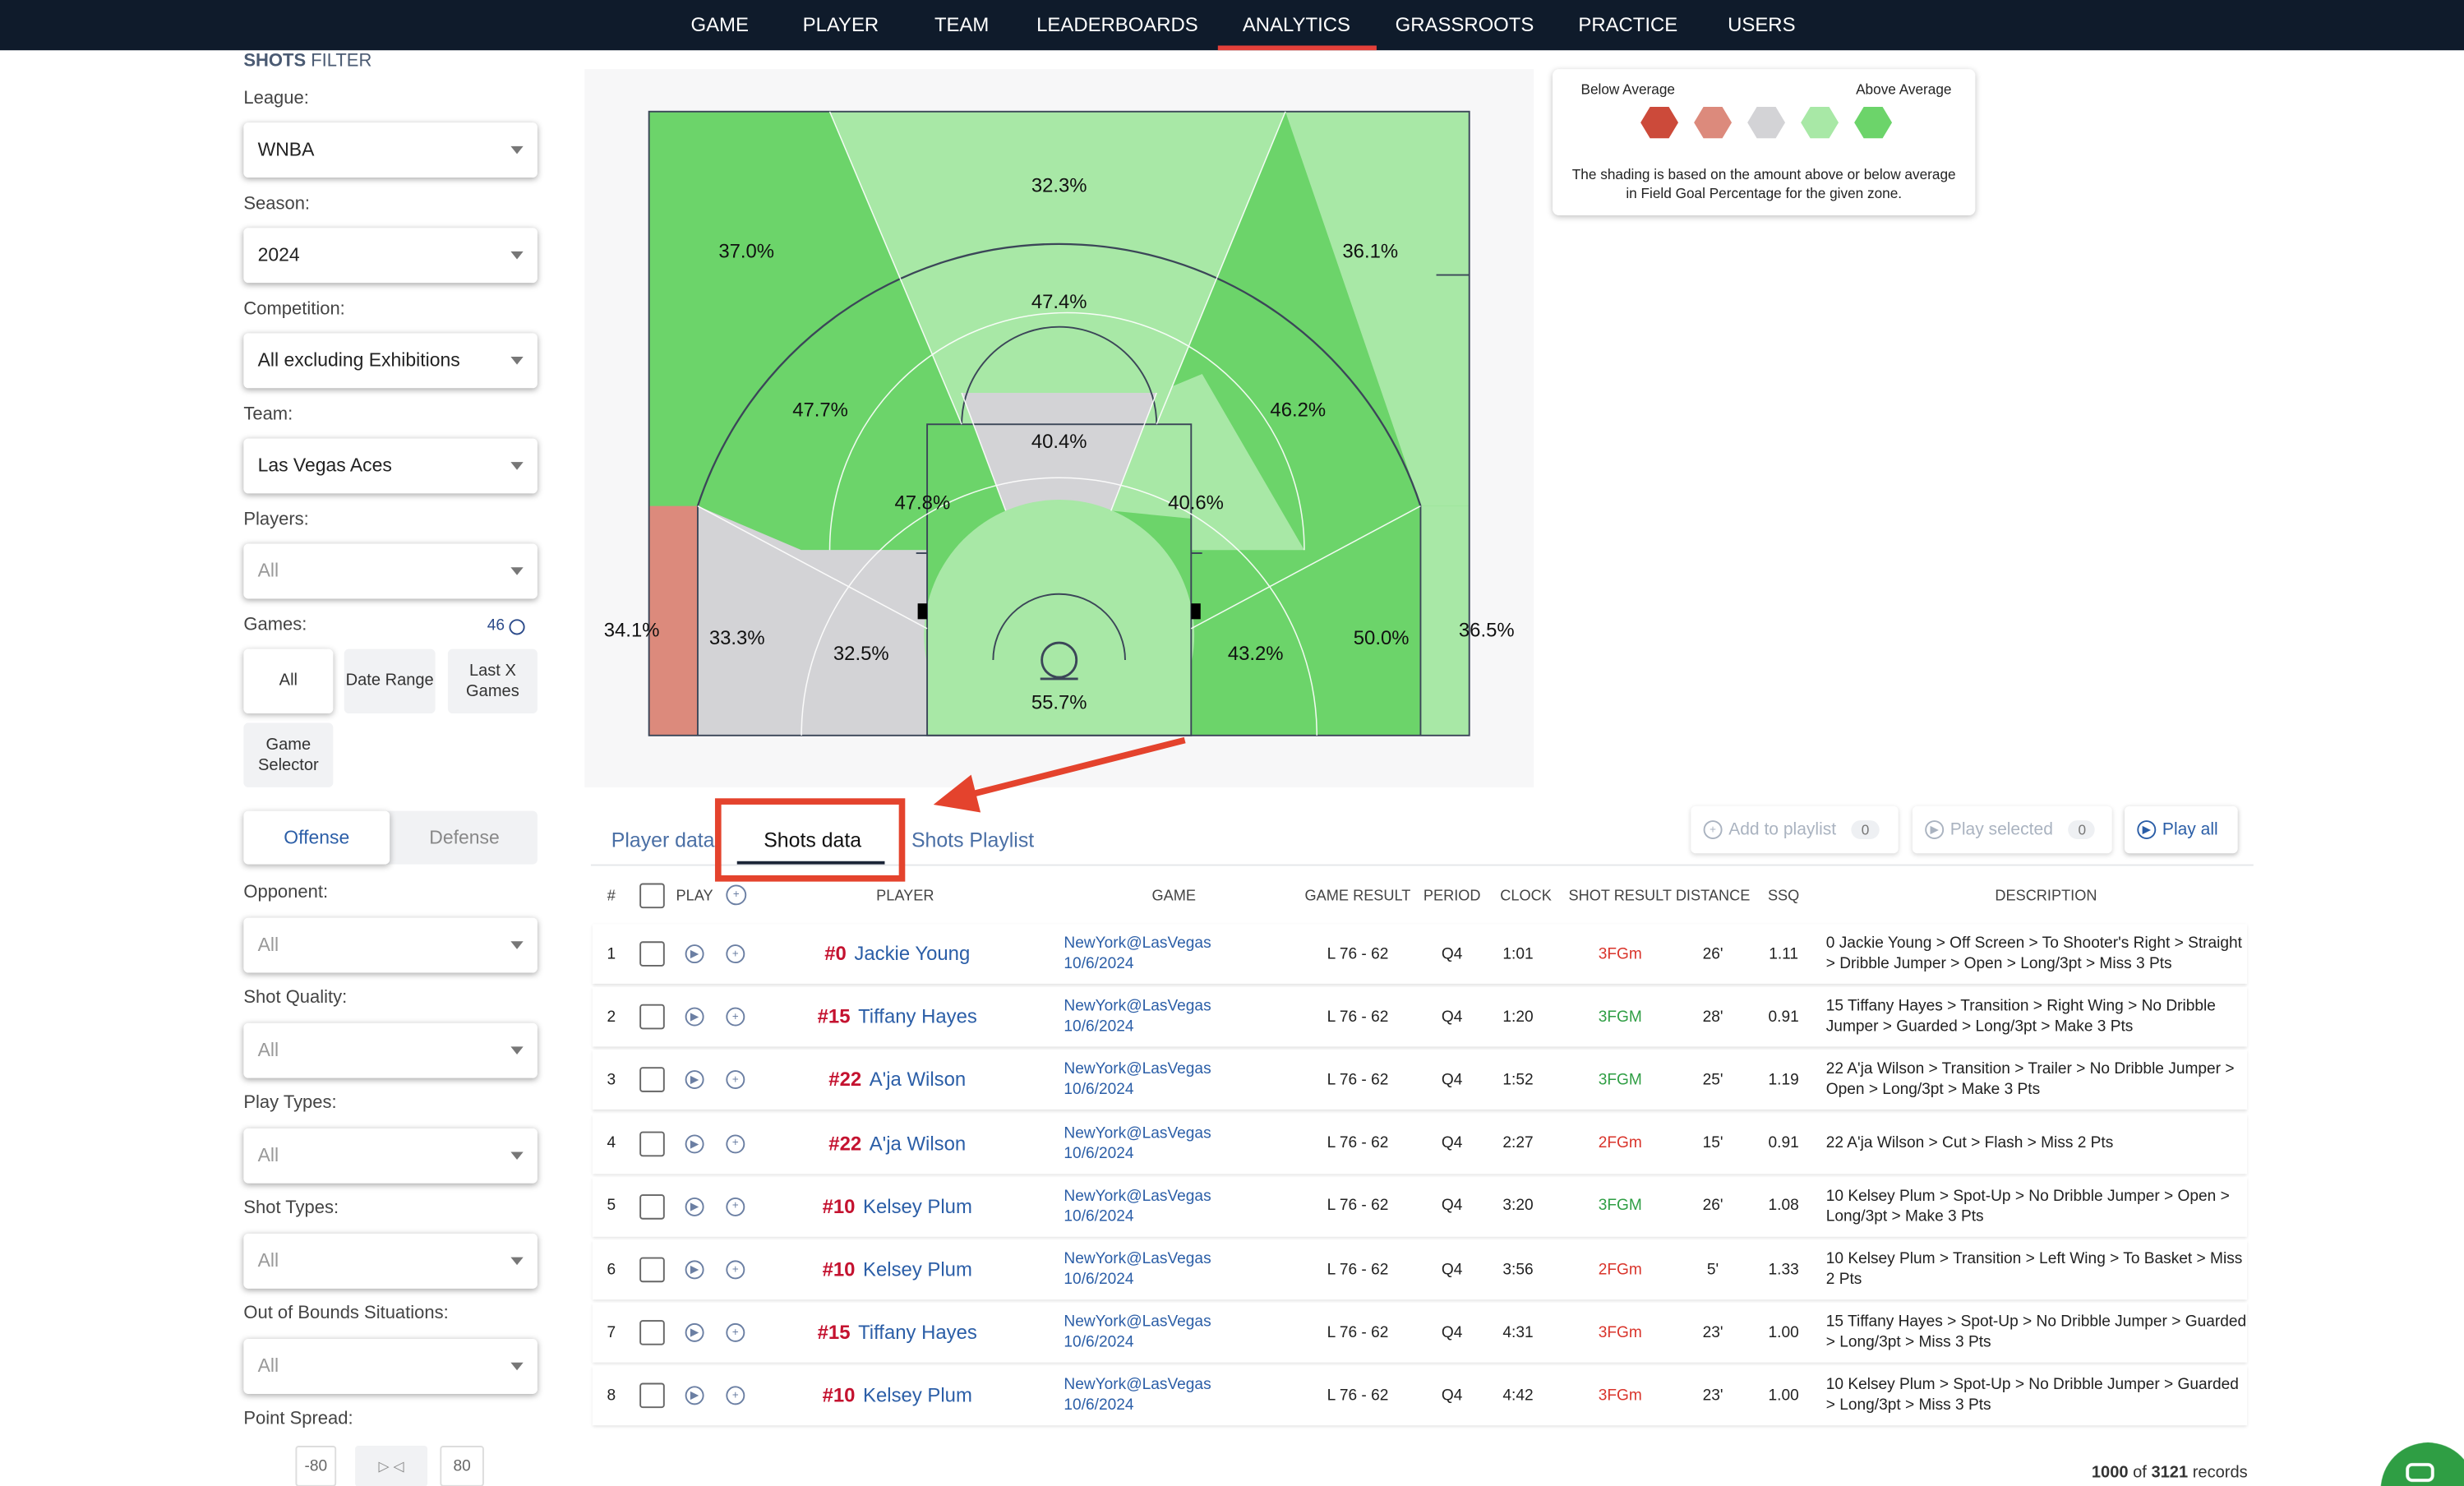 Image resolution: width=2464 pixels, height=1486 pixels. What do you see at coordinates (813, 840) in the screenshot?
I see `tab-shots-data: Shots data` at bounding box center [813, 840].